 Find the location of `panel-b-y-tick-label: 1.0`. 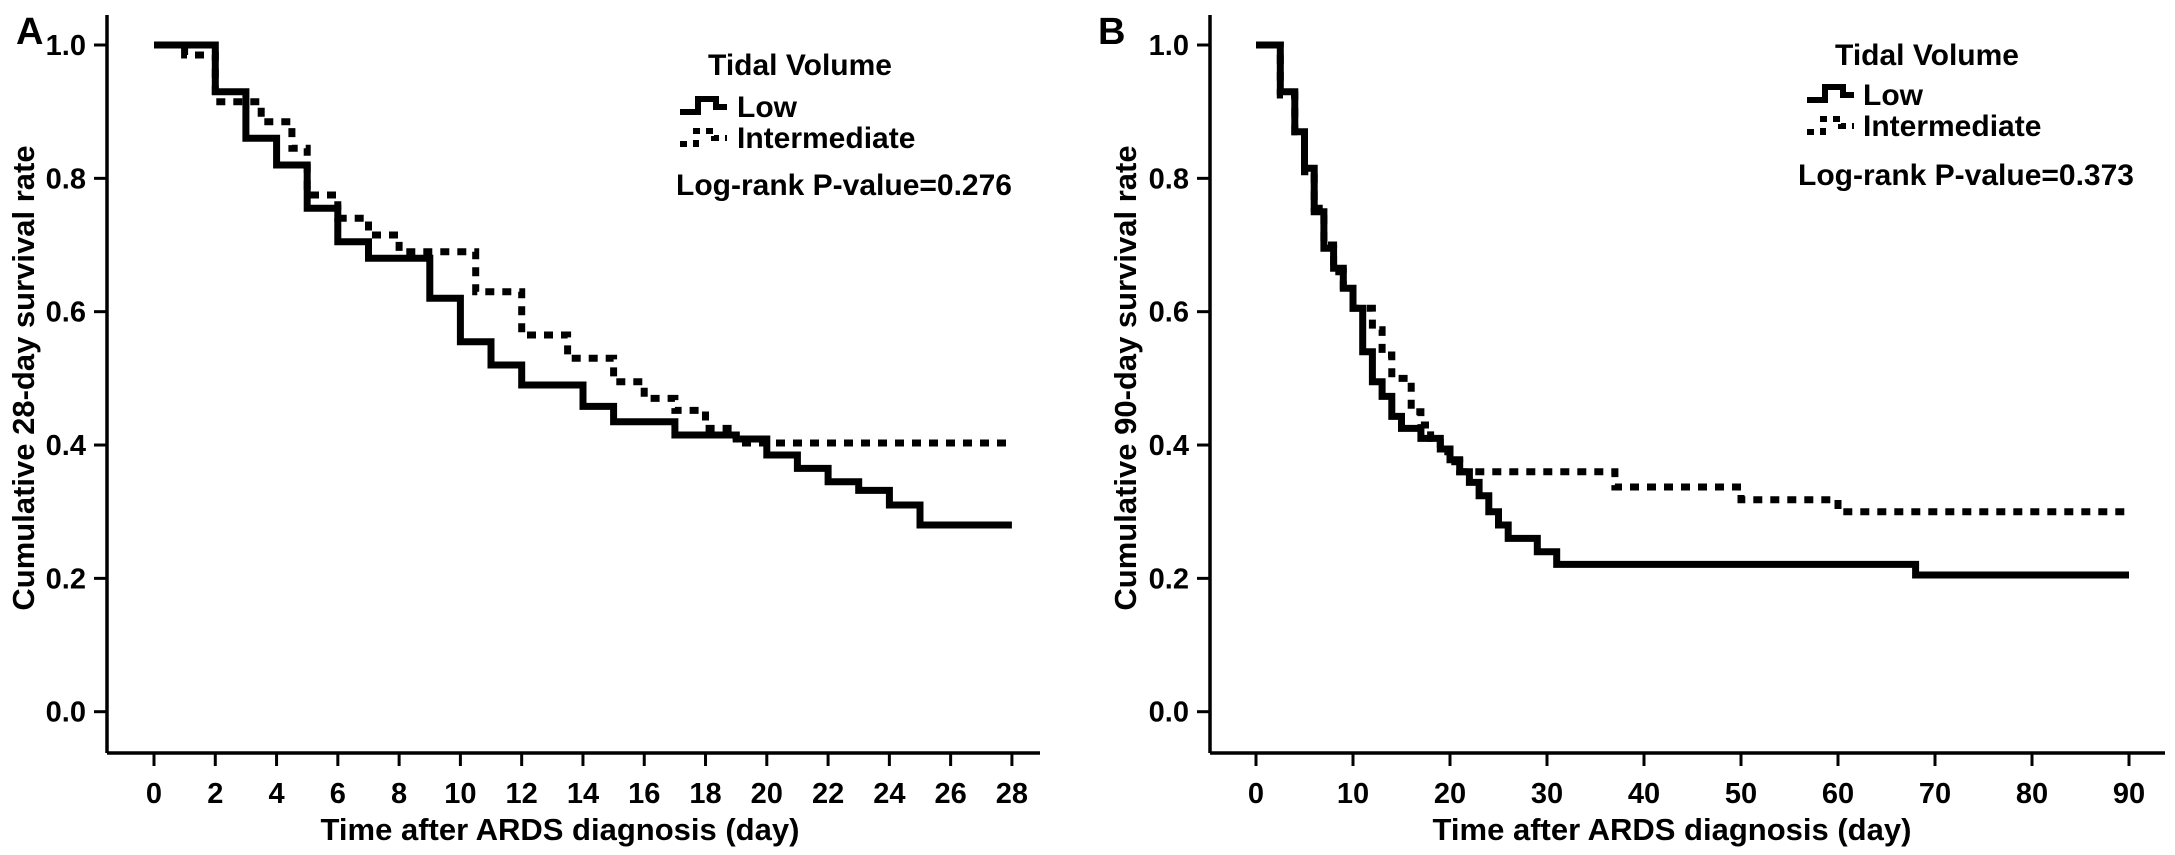

panel-b-y-tick-label: 1.0 is located at coordinates (1169, 46).